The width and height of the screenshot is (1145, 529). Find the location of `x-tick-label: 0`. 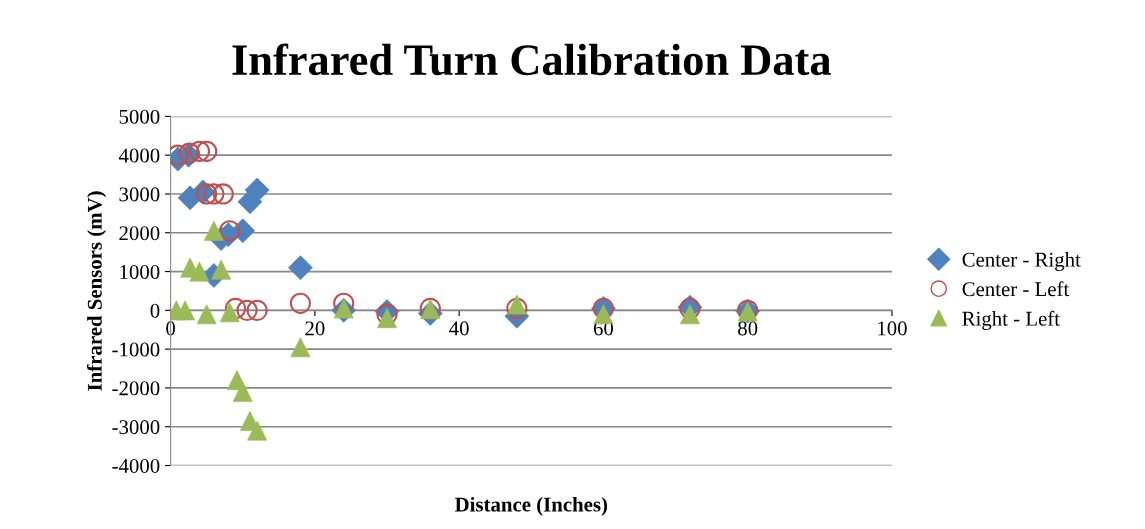

x-tick-label: 0 is located at coordinates (171, 328).